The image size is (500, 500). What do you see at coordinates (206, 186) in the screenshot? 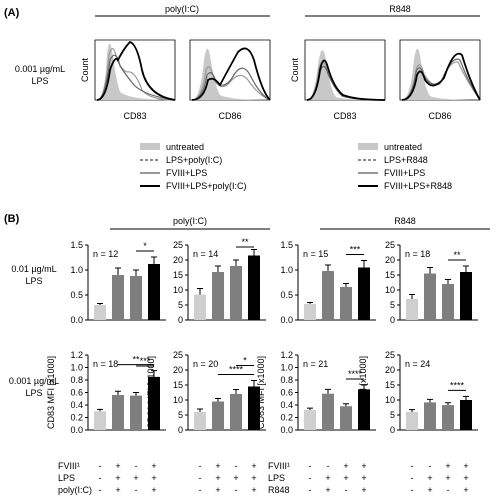
I see `legend-item: FVIII+LPS+poly(I:C)` at bounding box center [206, 186].